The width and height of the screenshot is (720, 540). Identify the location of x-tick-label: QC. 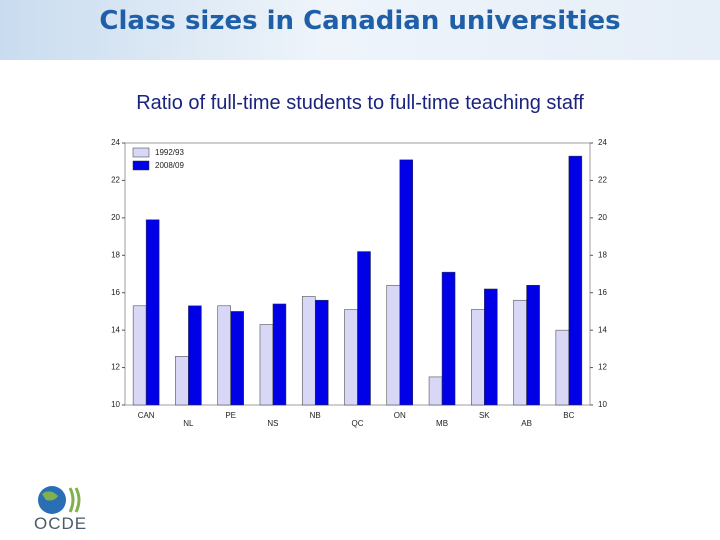
(358, 423).